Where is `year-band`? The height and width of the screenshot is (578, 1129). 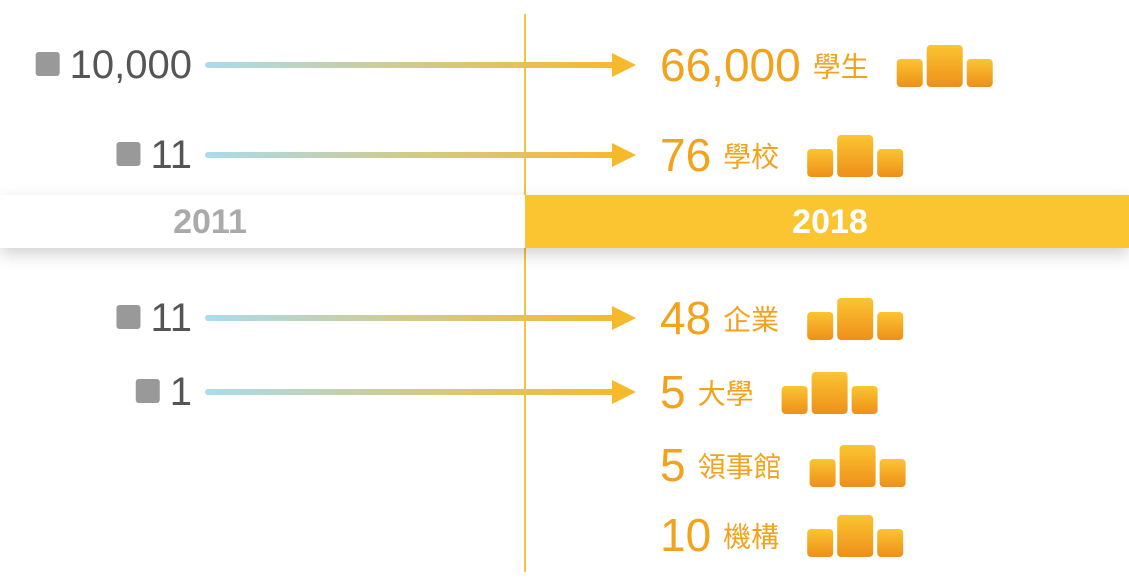
year-band is located at coordinates (564, 221).